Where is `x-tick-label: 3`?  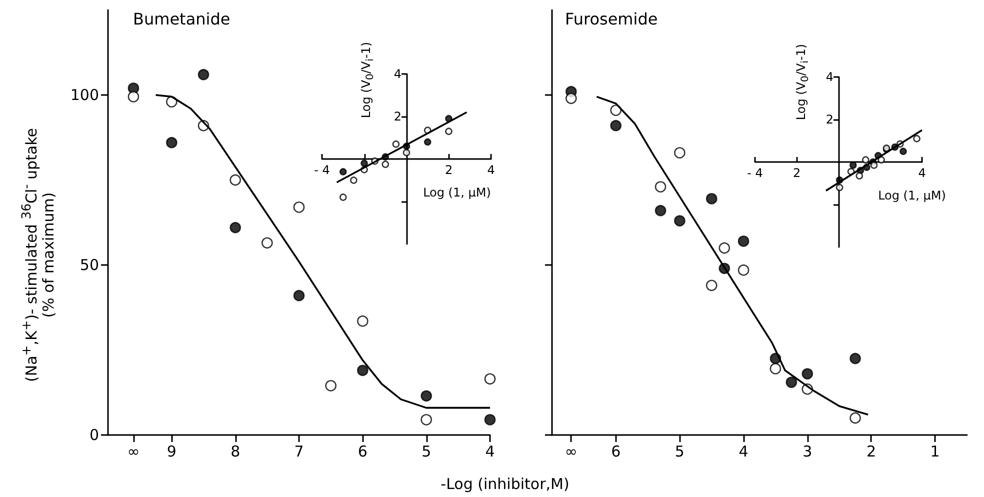
x-tick-label: 3 is located at coordinates (807, 451).